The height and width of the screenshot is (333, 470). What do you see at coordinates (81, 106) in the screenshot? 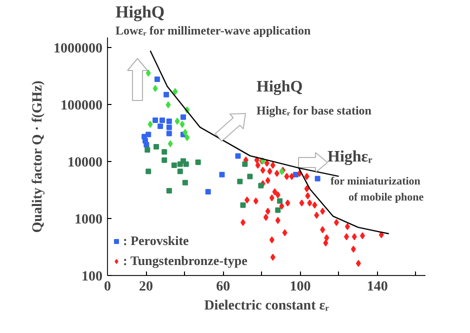
I see `y-tick-label: 100000` at bounding box center [81, 106].